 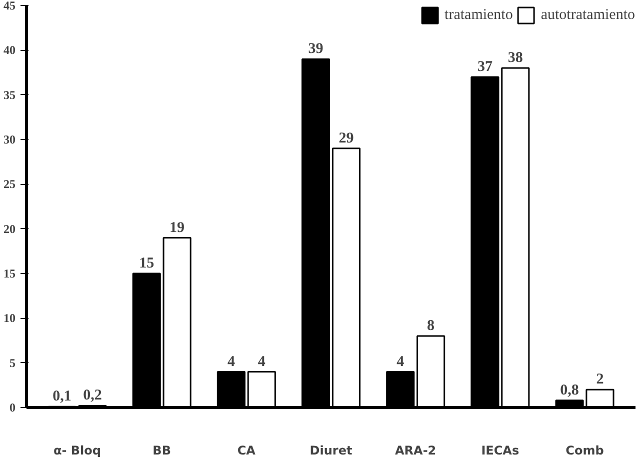 I want to click on y-tick-label: 25, so click(x=10, y=184).